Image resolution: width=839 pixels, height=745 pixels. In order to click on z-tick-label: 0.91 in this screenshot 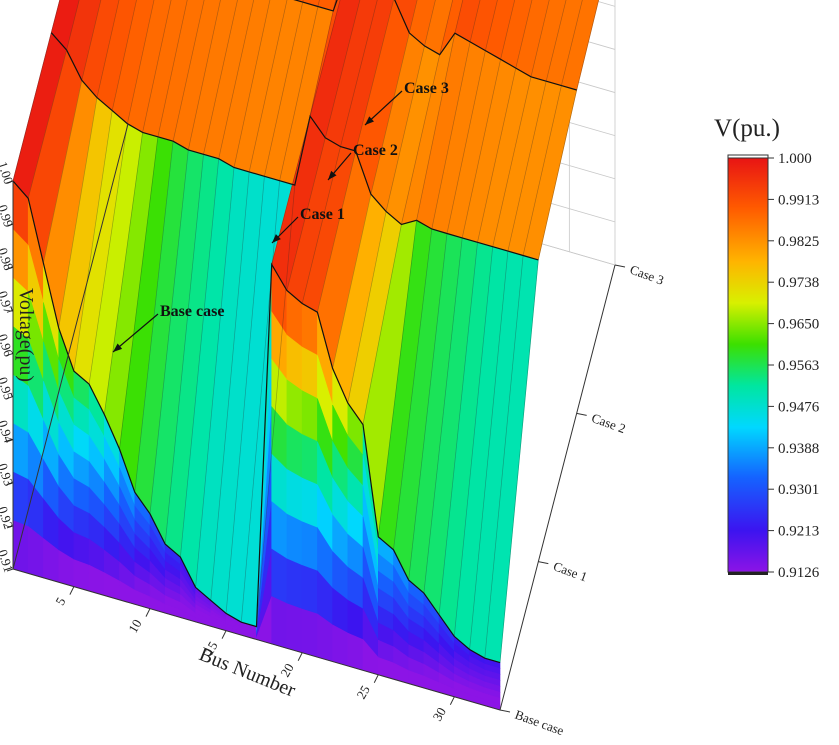, I will do `click(8, 561)`.